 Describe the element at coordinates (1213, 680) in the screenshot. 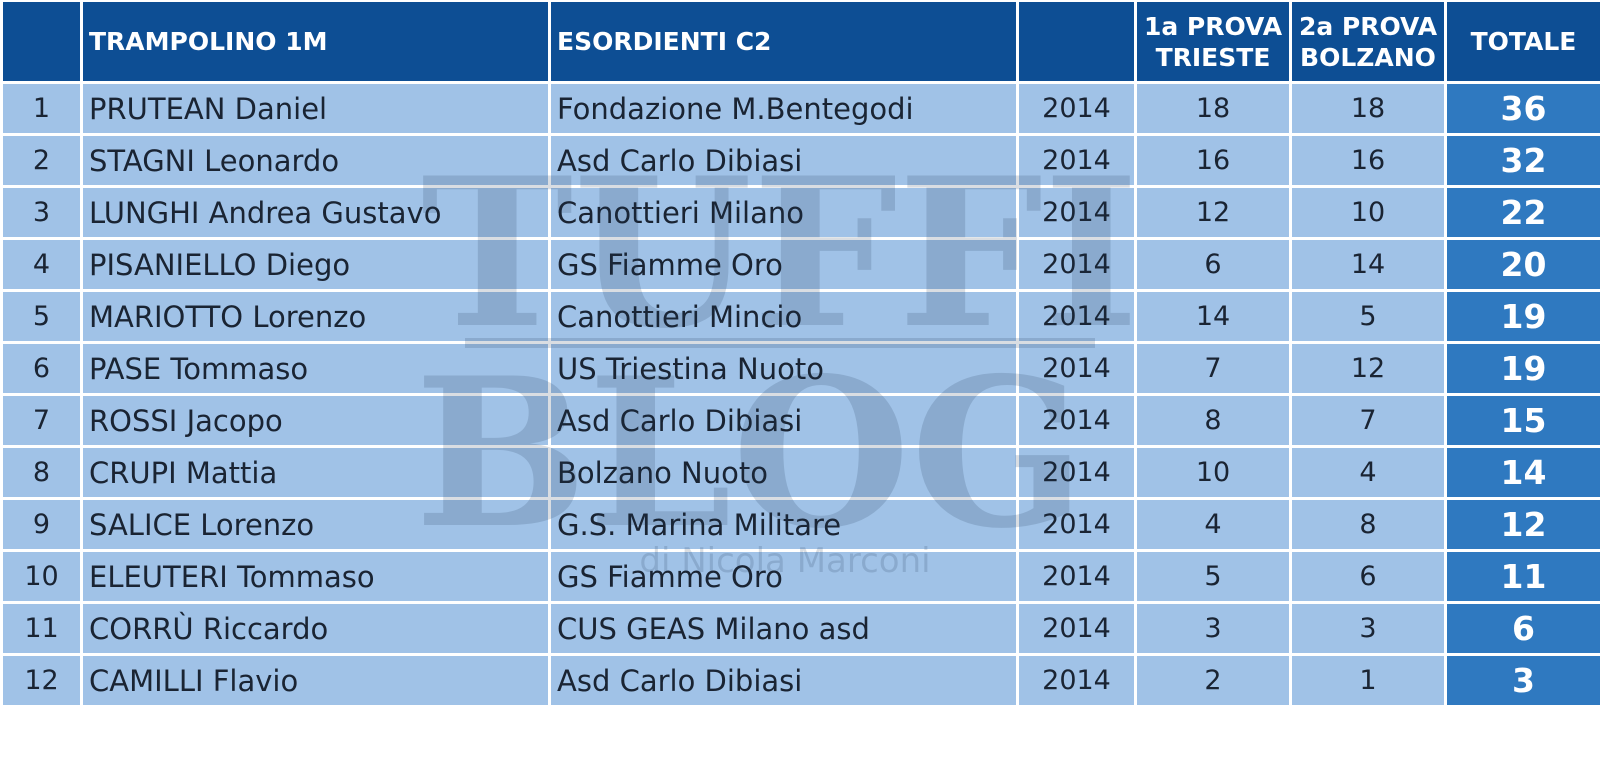

I see `cell-round-1-score: 2` at that location.